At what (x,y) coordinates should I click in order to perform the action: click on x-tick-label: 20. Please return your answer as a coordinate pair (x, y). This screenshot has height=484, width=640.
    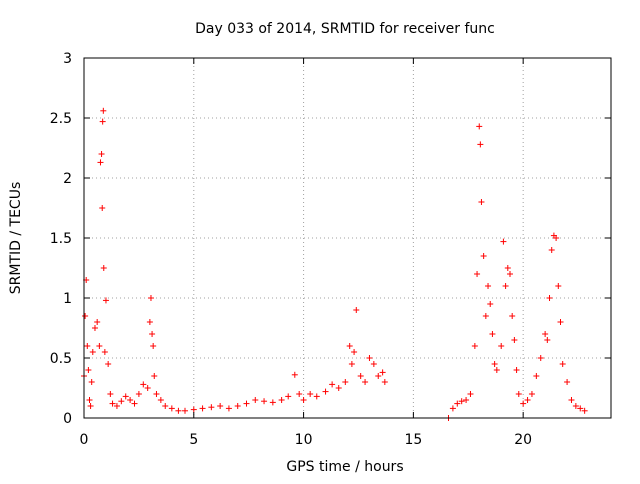
    Looking at the image, I should click on (523, 440).